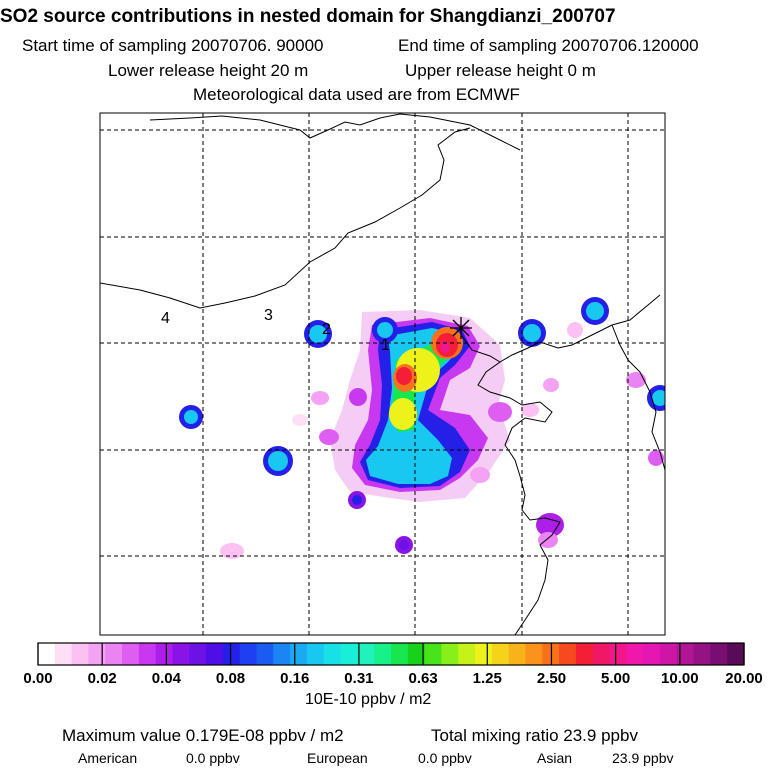 The height and width of the screenshot is (768, 768). Describe the element at coordinates (445, 347) in the screenshot. I see `field-peak` at that location.